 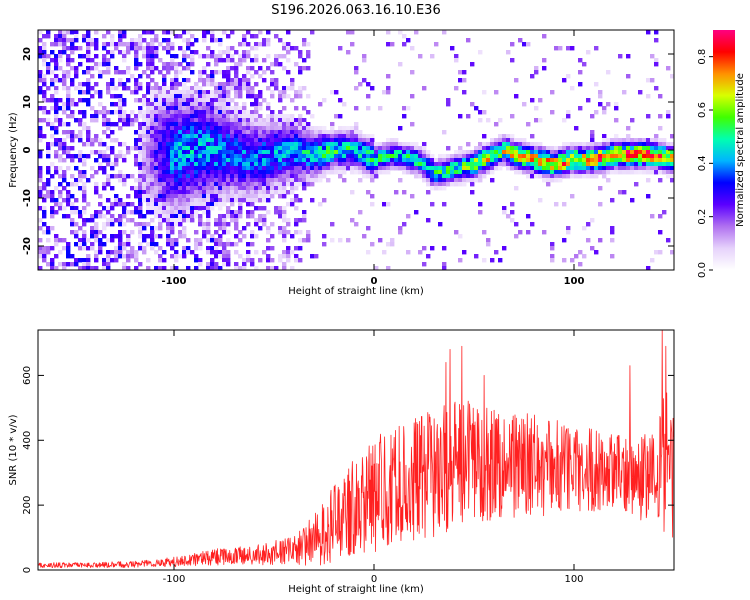 What do you see at coordinates (374, 579) in the screenshot?
I see `x-tick-label: 0` at bounding box center [374, 579].